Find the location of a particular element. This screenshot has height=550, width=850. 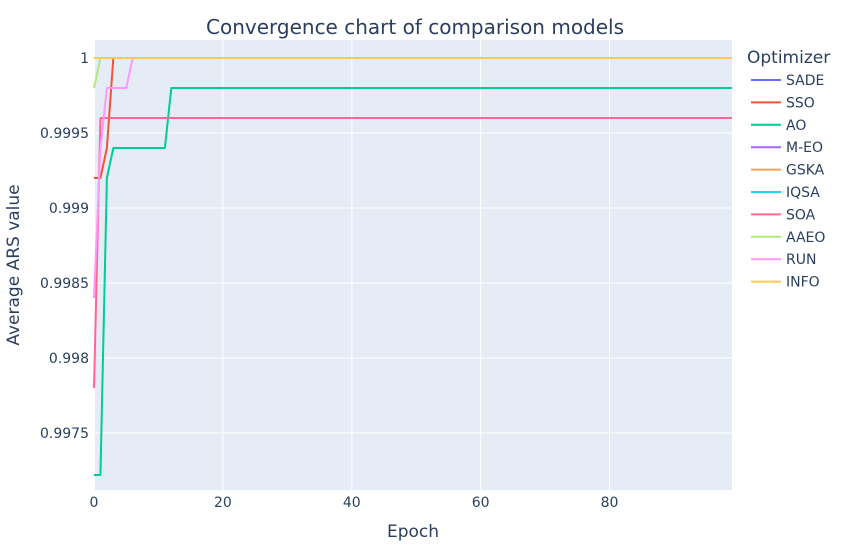

y-tick-label: 0.9985 is located at coordinates (64, 284).